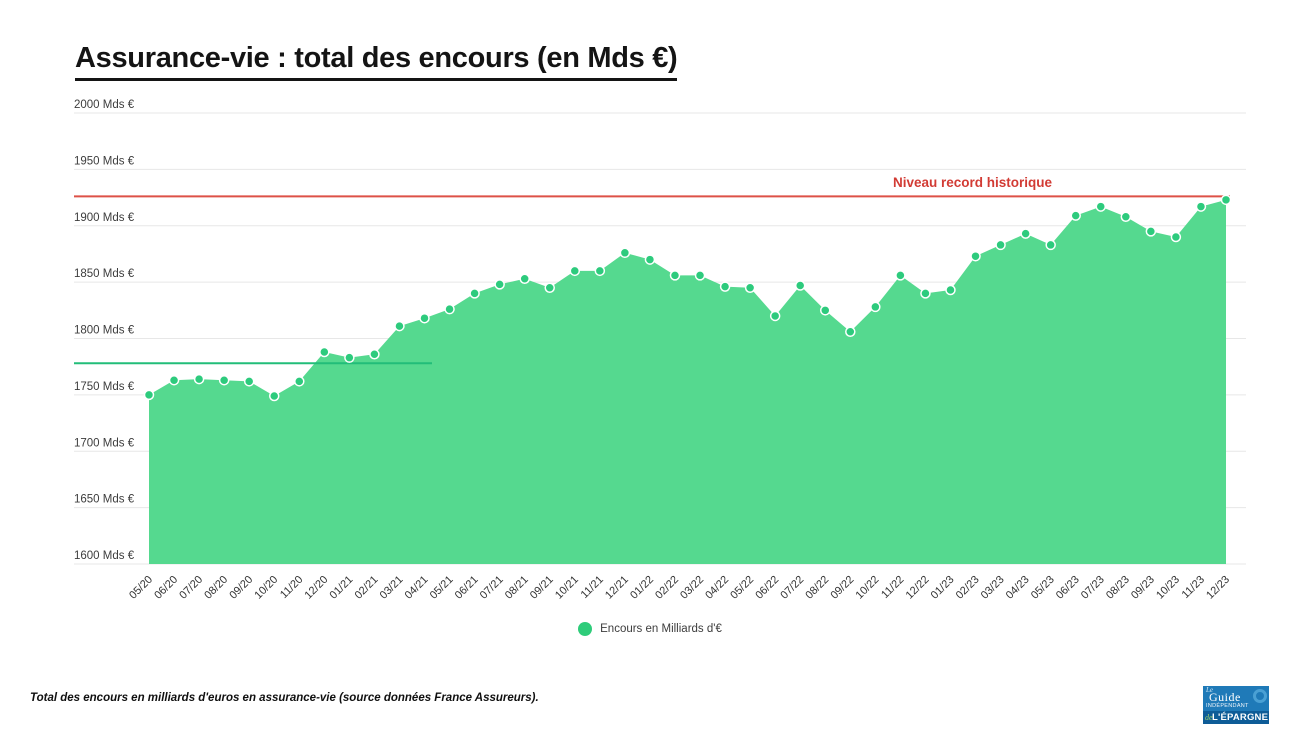 This screenshot has width=1300, height=731. Describe the element at coordinates (191, 588) in the screenshot. I see `x-axis-tick-label: 07/20` at that location.